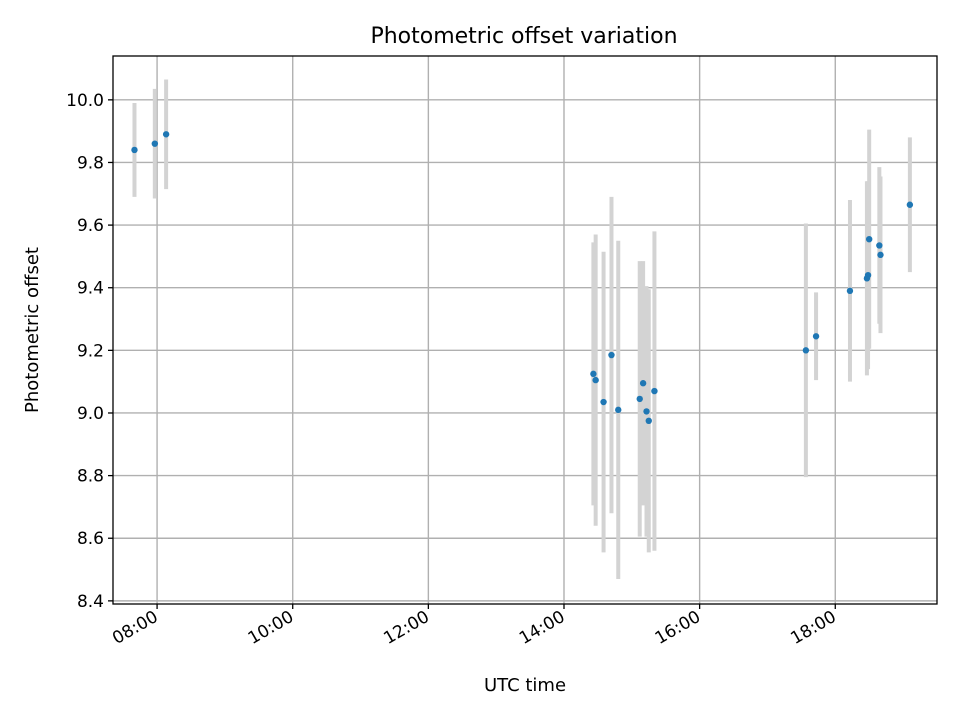  I want to click on chart-title: Photometric offset variation, so click(523, 36).